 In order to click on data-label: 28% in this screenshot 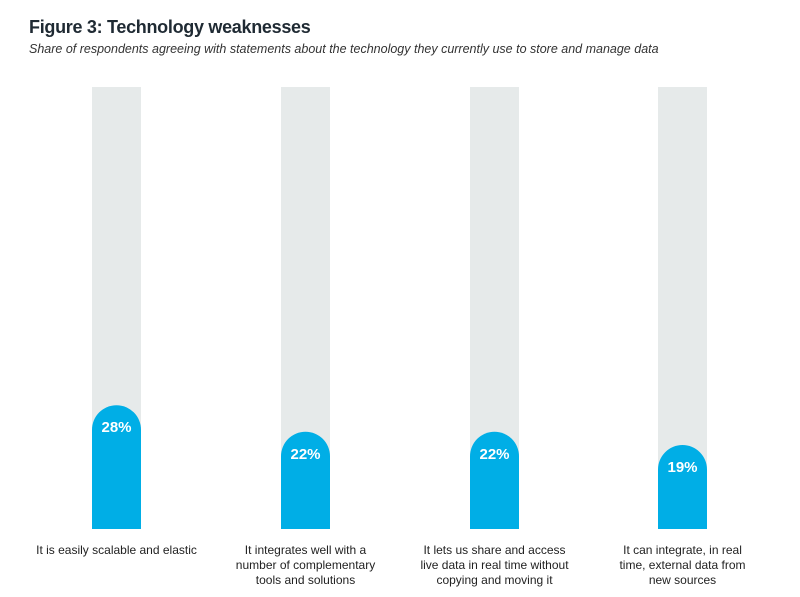, I will do `click(116, 427)`.